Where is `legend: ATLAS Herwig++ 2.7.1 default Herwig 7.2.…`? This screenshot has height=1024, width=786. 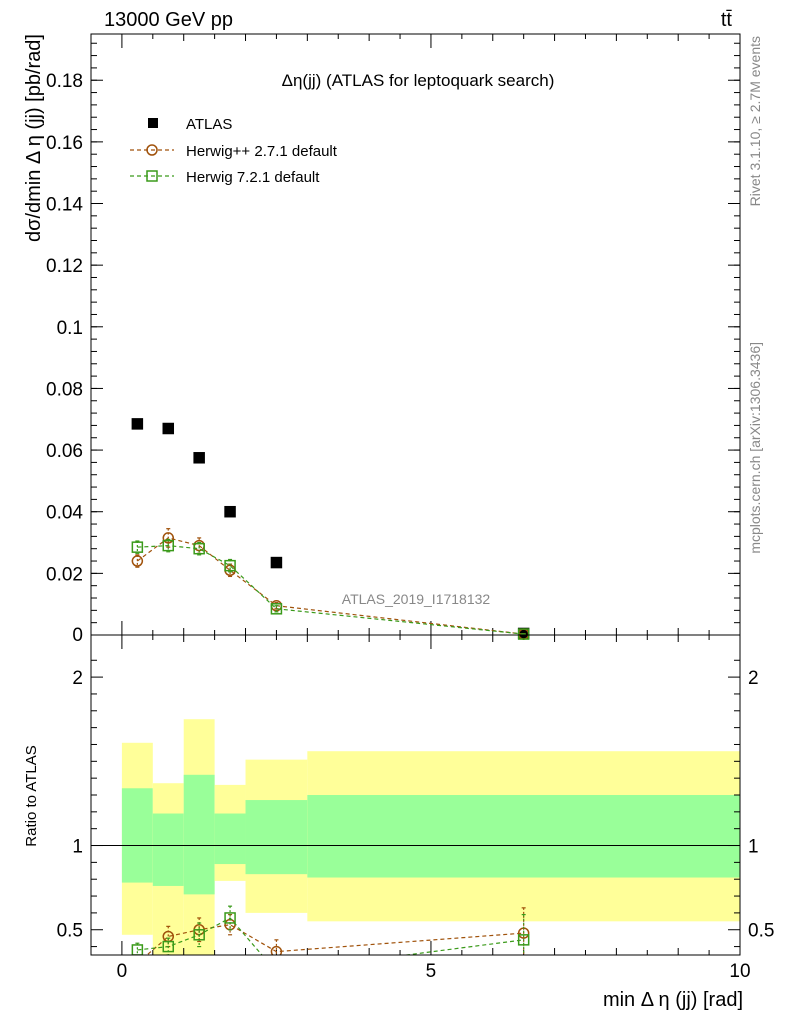 legend: ATLAS Herwig++ 2.7.1 default Herwig 7.2.… is located at coordinates (234, 151).